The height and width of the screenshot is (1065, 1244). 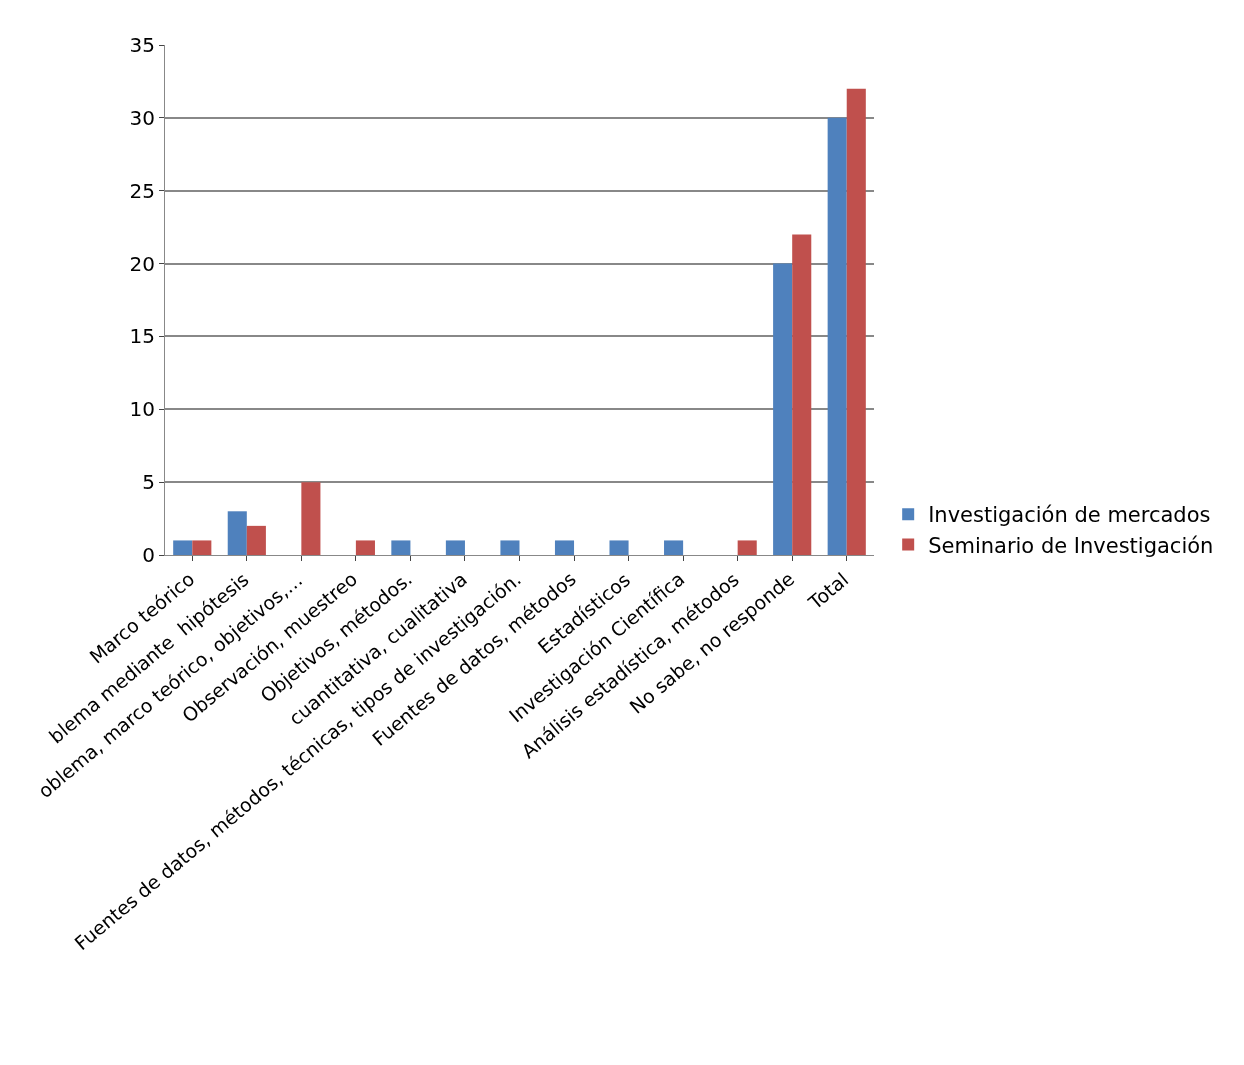 I want to click on legend-label: Investigación de mercados, so click(x=1069, y=515).